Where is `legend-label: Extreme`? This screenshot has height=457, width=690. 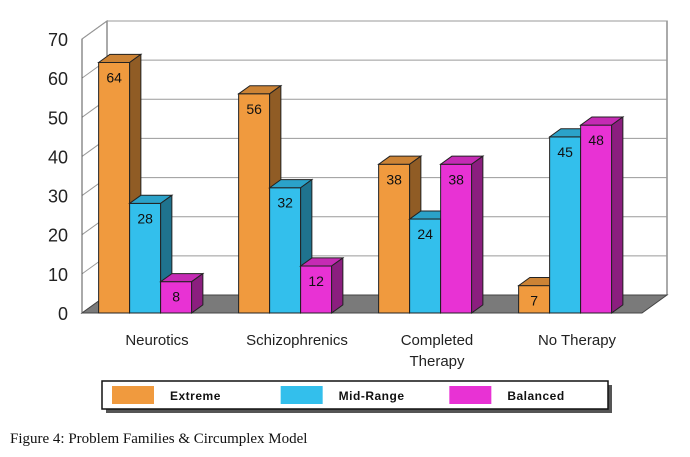 legend-label: Extreme is located at coordinates (195, 396).